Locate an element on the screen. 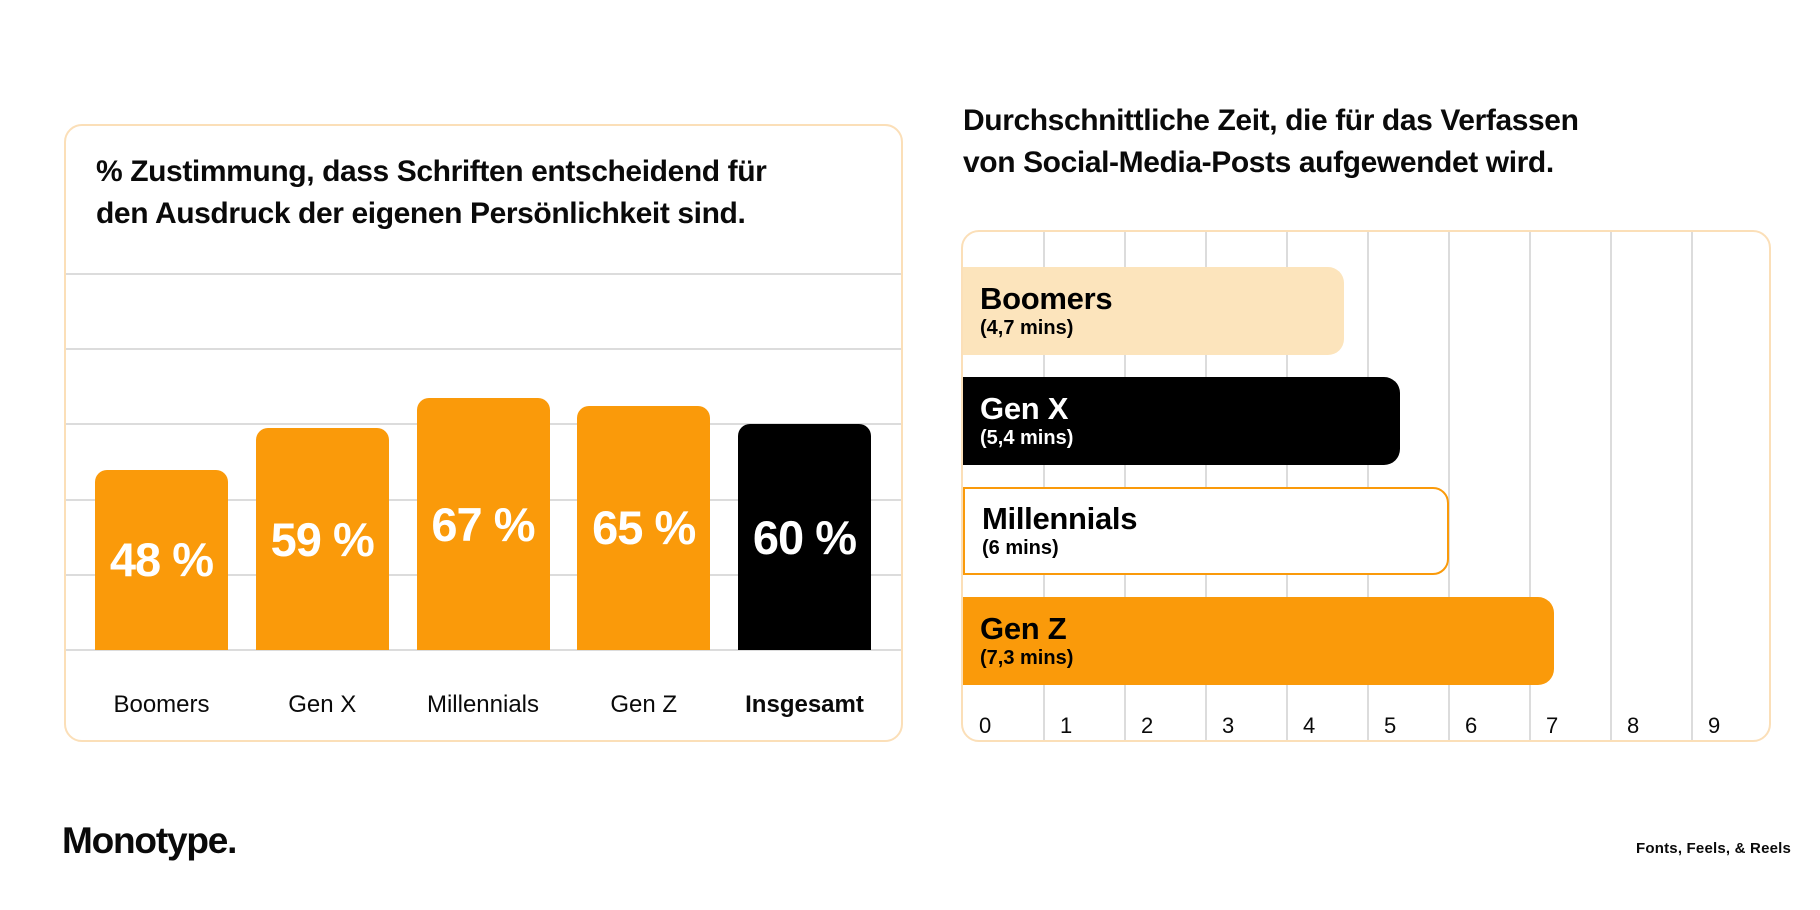 The image size is (1820, 910). monotype-logo: Monotype. is located at coordinates (149, 840).